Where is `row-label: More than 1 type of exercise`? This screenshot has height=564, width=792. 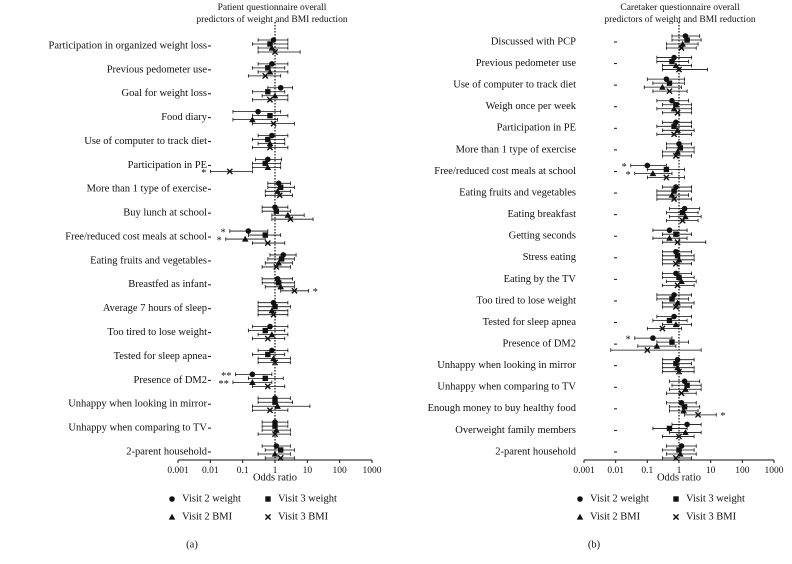
row-label: More than 1 type of exercise is located at coordinates (516, 149).